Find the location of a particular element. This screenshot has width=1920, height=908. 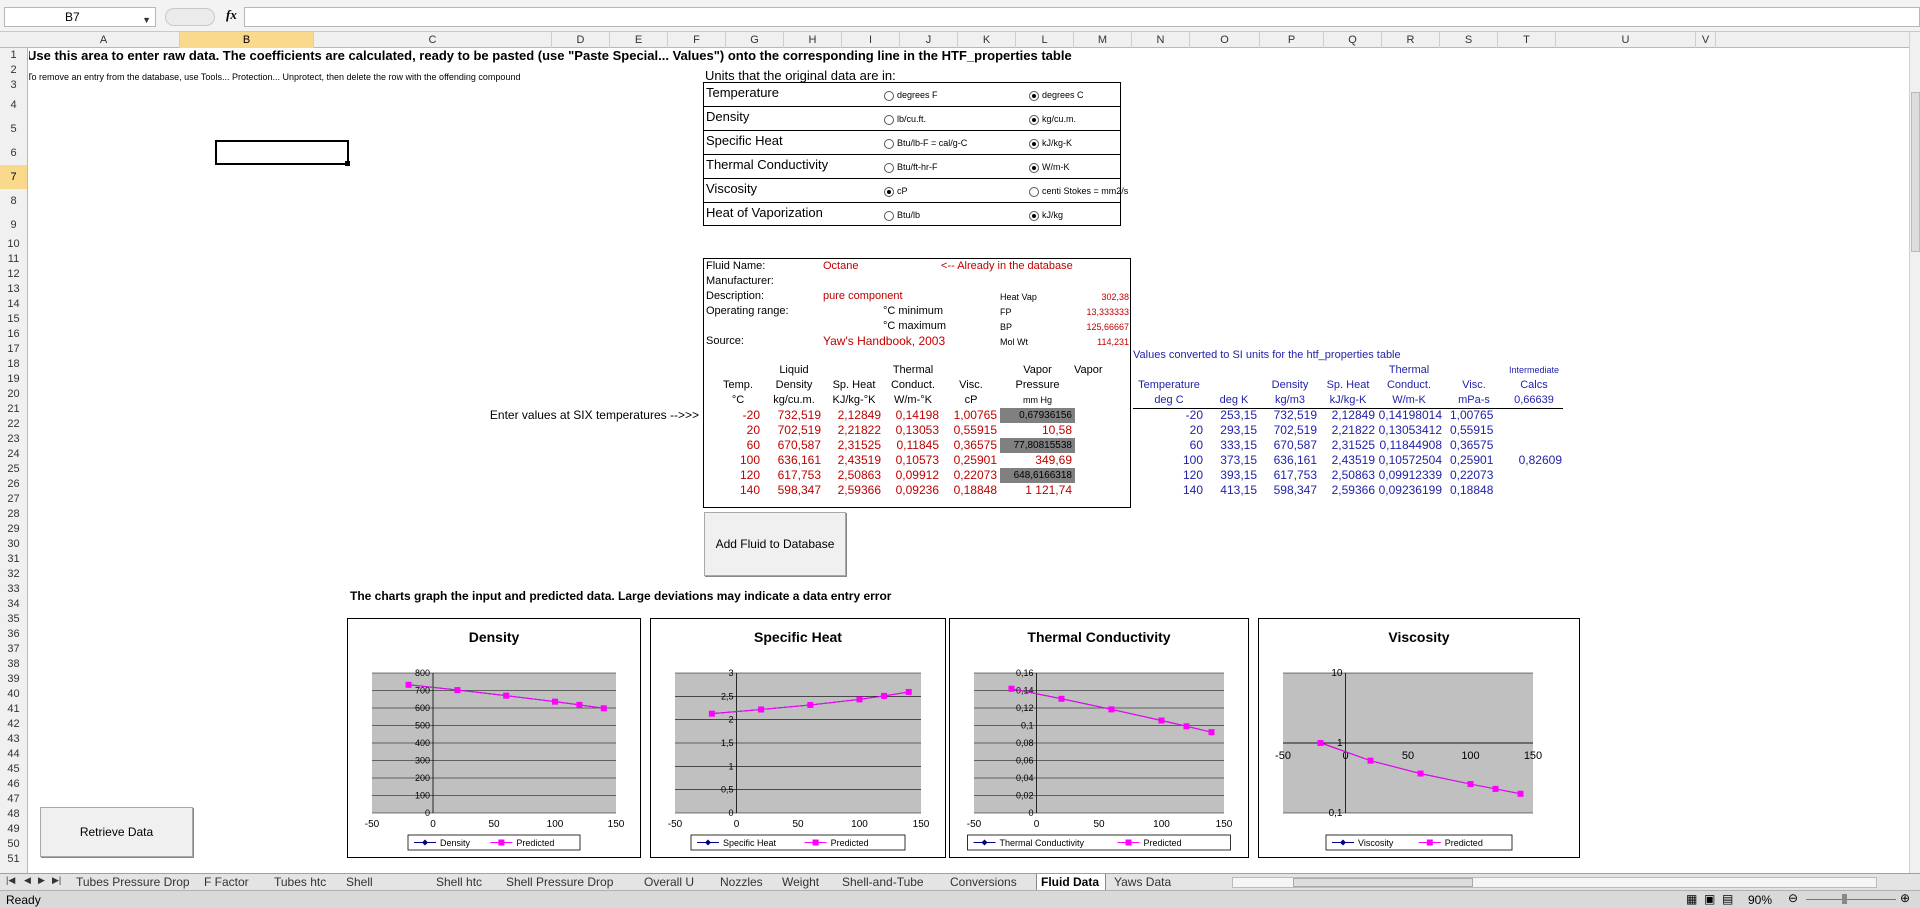

row-header: 17 is located at coordinates (13, 349).